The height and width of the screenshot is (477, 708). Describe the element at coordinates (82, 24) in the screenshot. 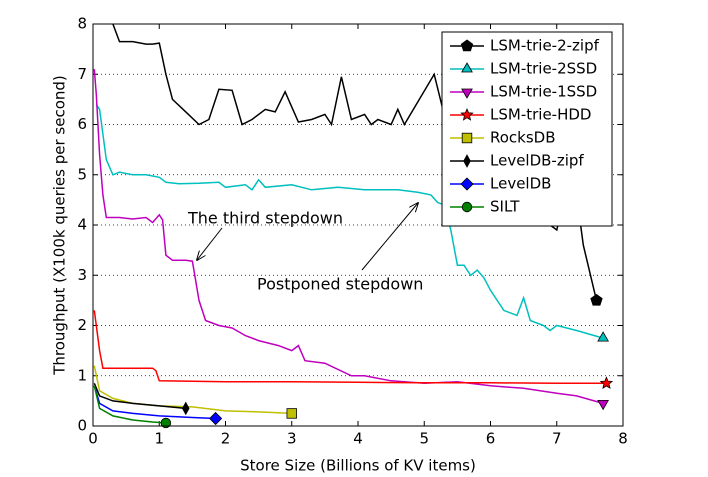

I see `y-tick-label: 8` at that location.